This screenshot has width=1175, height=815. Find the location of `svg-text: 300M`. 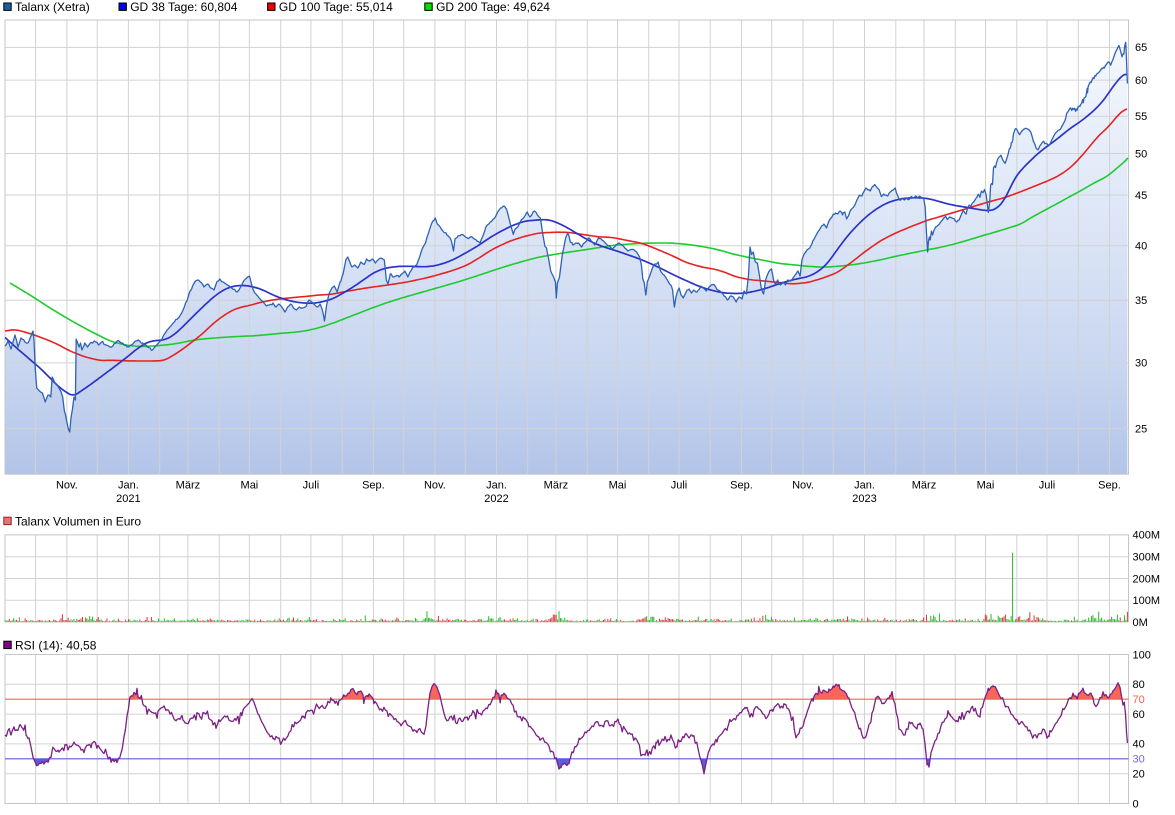

svg-text: 300M is located at coordinates (1147, 558).